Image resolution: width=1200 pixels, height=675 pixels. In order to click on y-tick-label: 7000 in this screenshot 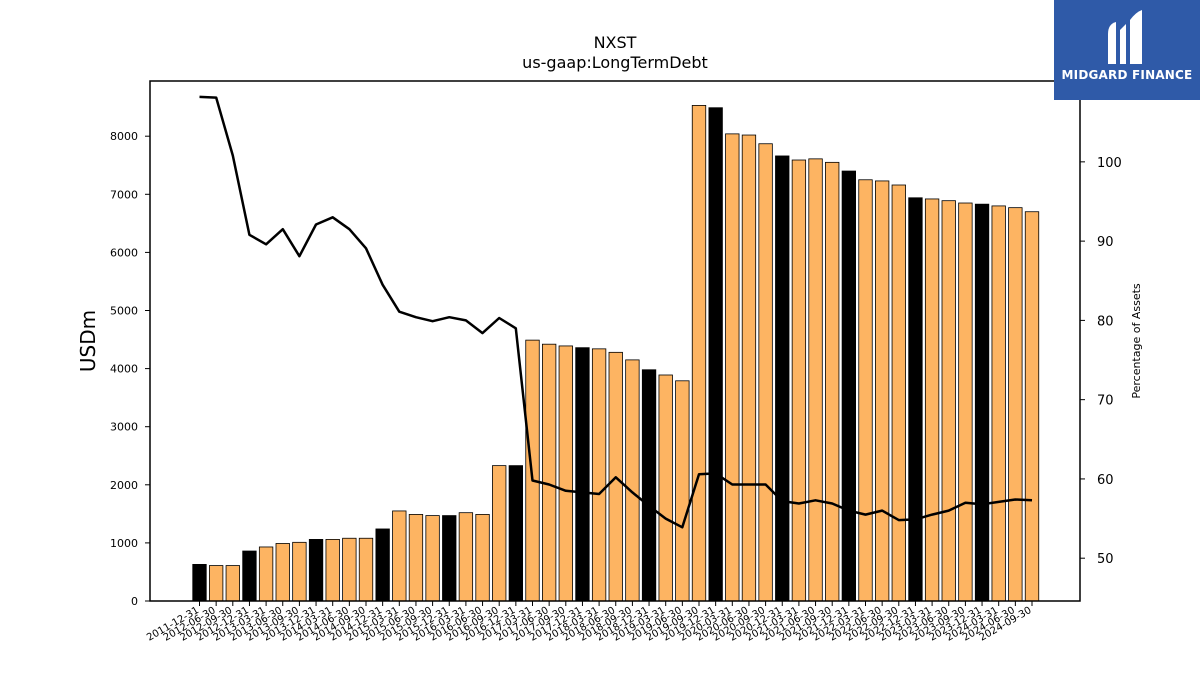, I will do `click(124, 194)`.